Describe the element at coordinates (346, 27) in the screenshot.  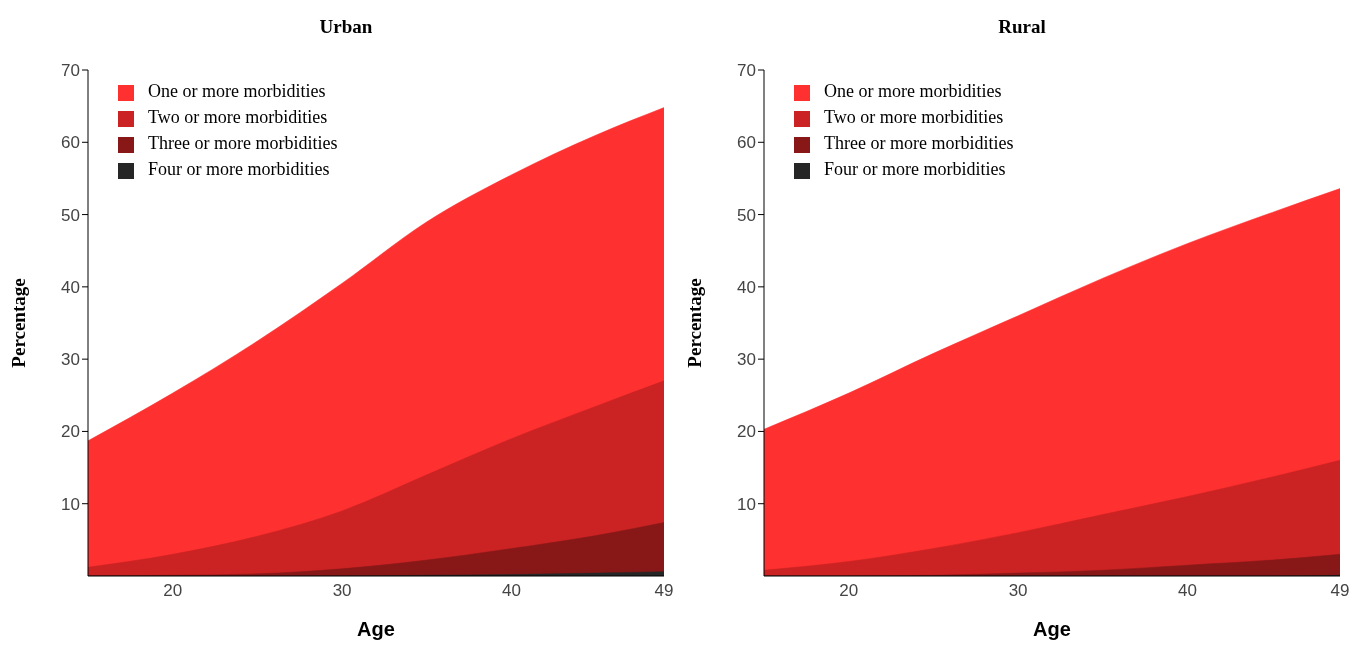
I see `chart-title: Urban` at that location.